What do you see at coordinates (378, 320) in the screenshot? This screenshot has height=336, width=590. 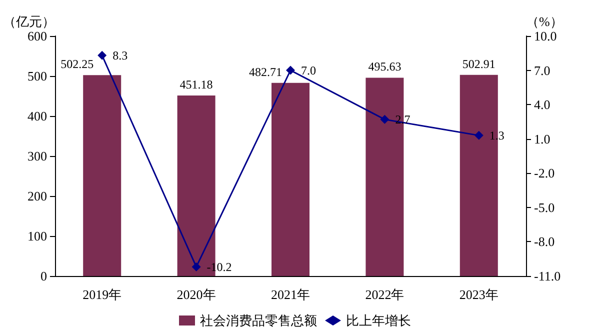 I see `legend-label: 比上年增长` at bounding box center [378, 320].